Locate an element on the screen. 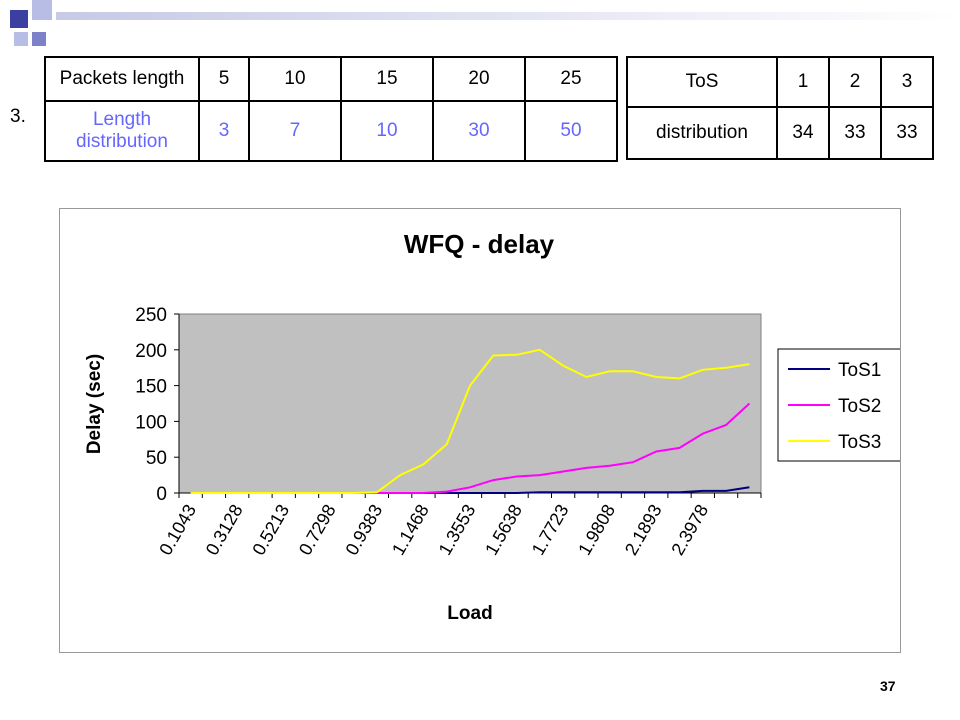 The image size is (960, 720). legend-label: ToS2 is located at coordinates (859, 406).